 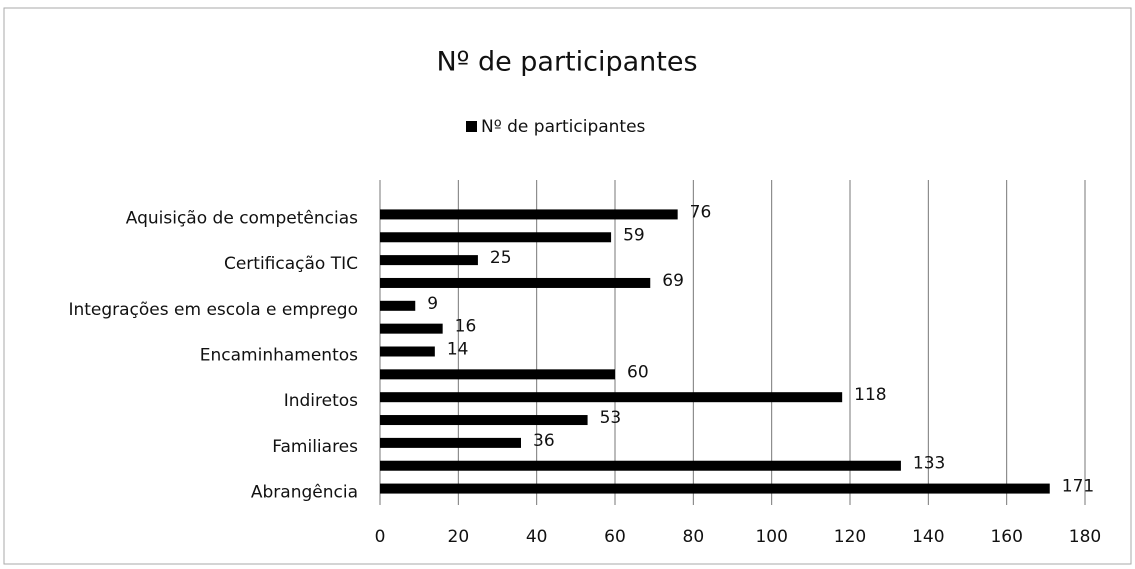 I want to click on data-label: 60, so click(x=638, y=372).